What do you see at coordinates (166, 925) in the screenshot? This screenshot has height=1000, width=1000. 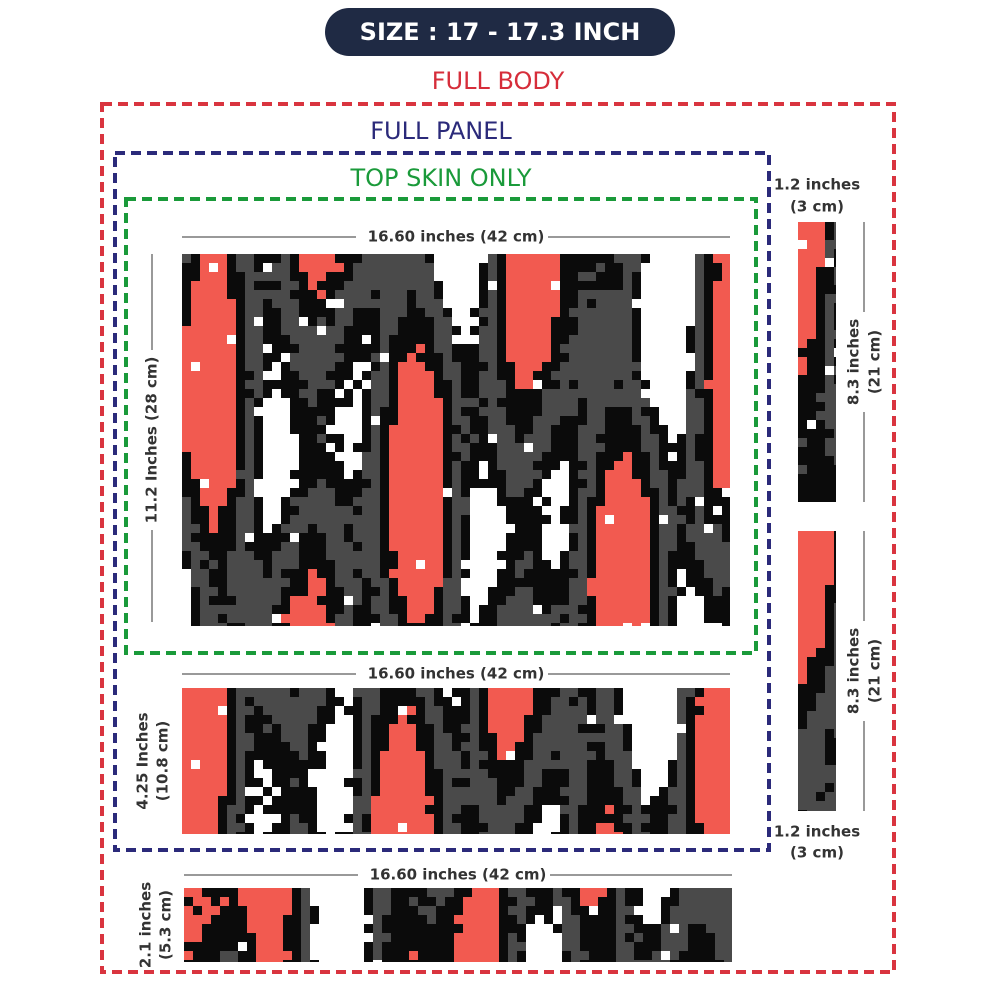 I see `dim-label: (5.3 cm)` at bounding box center [166, 925].